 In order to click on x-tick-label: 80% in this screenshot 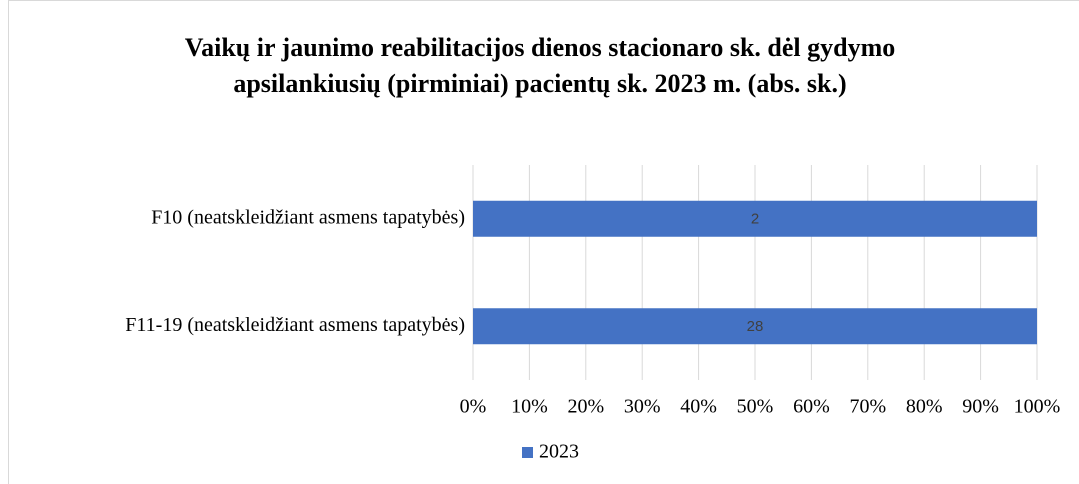, I will do `click(924, 407)`.